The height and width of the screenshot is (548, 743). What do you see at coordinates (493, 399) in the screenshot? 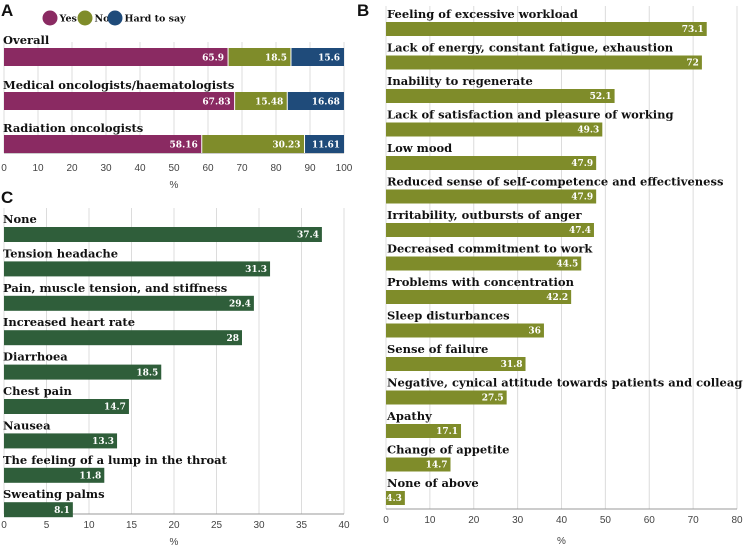
I see `bar-value-label: 27.5` at bounding box center [493, 399].